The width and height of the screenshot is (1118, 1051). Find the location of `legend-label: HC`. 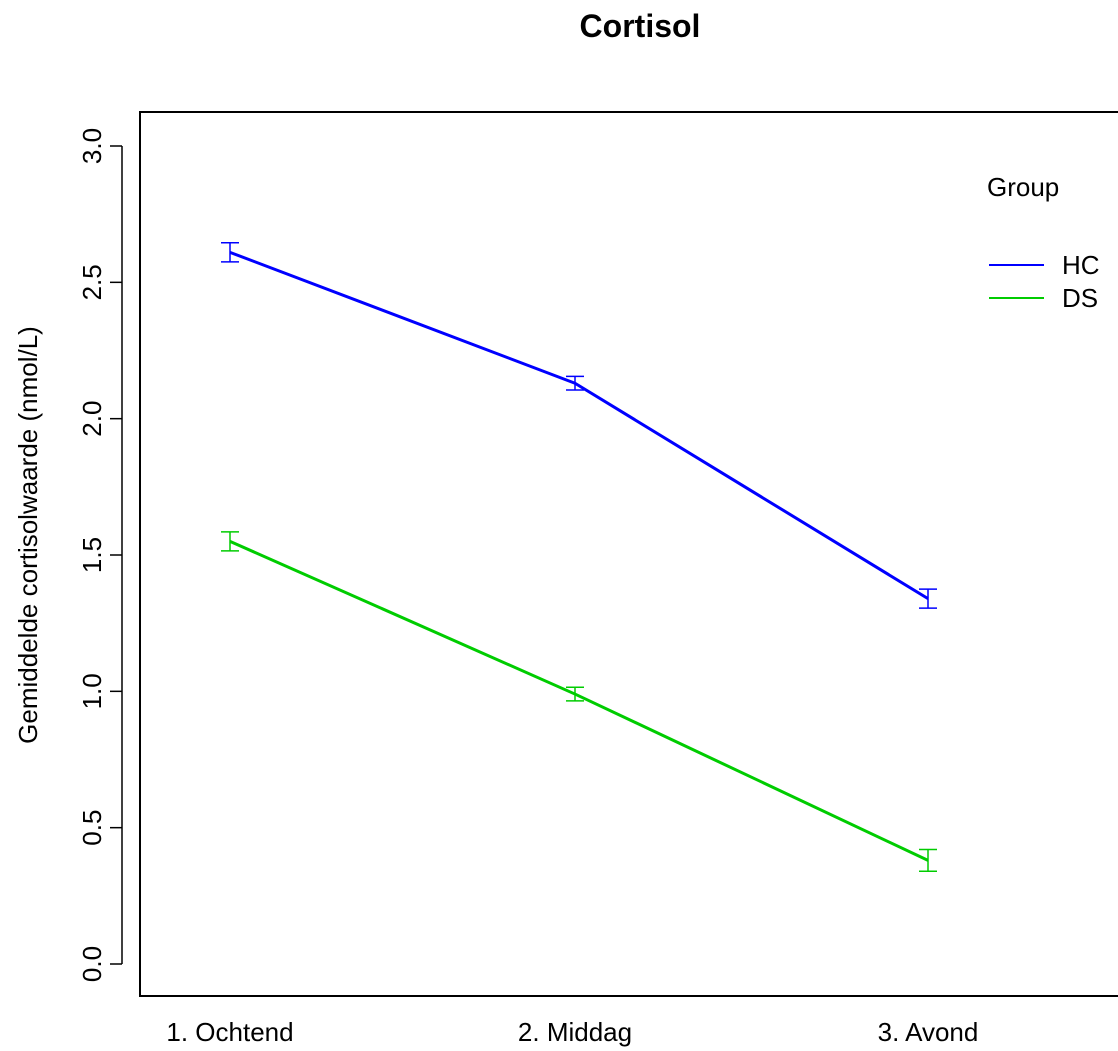

legend-label: HC is located at coordinates (1081, 265).